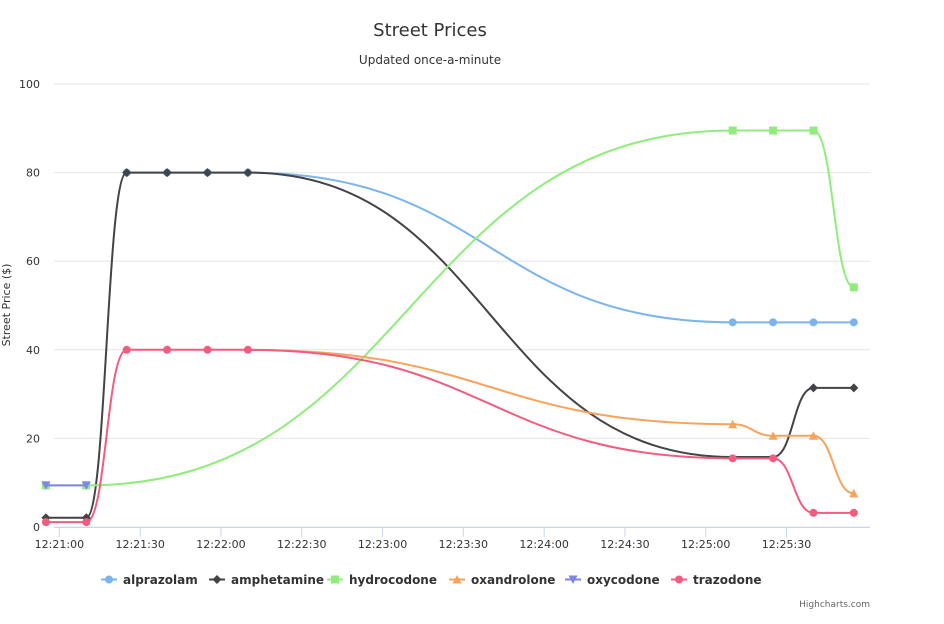 This screenshot has width=944, height=624. What do you see at coordinates (33, 438) in the screenshot?
I see `y-tick-label: 20` at bounding box center [33, 438].